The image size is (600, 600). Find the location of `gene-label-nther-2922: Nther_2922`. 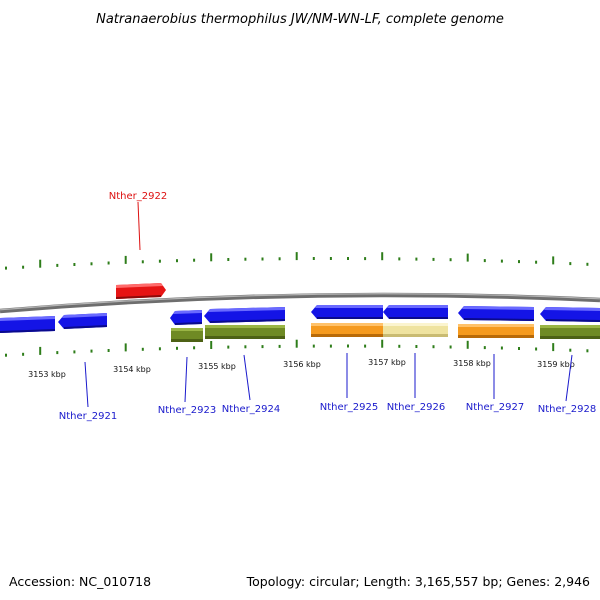

gene-label-nther-2922: Nther_2922 is located at coordinates (138, 196).